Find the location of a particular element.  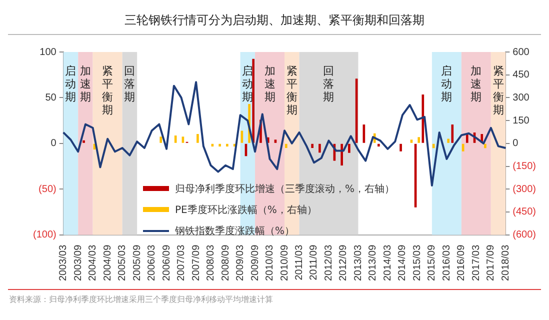

y-tick-label: (100) is located at coordinates (44, 235).